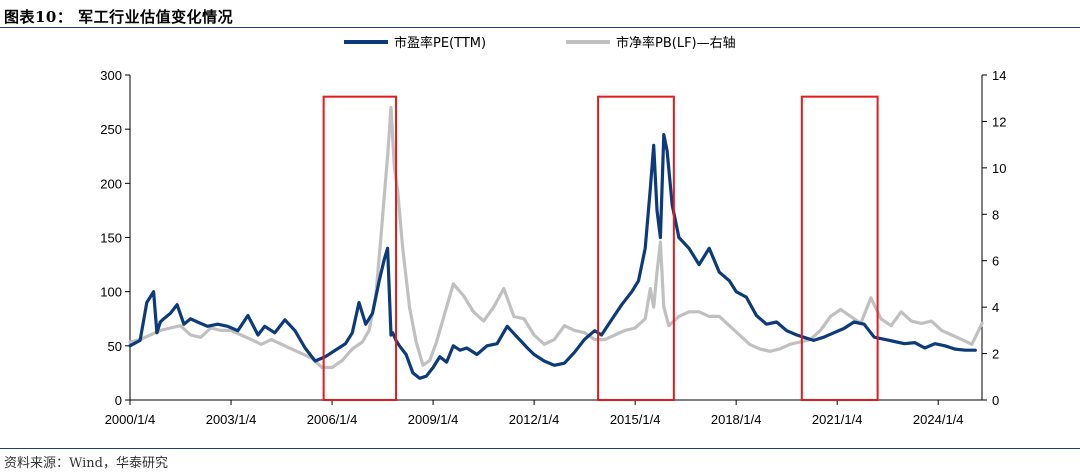 This screenshot has width=1080, height=475. What do you see at coordinates (635, 419) in the screenshot?
I see `x-tick-label: 2015/1/4` at bounding box center [635, 419].